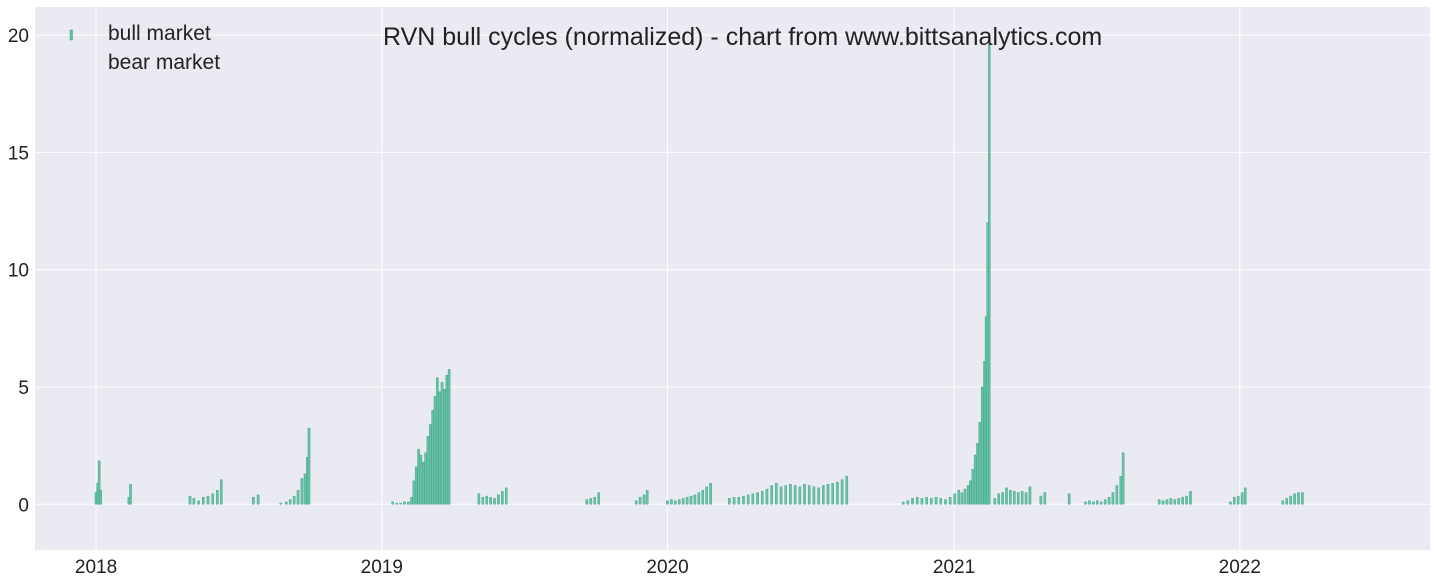 This screenshot has height=588, width=1436. What do you see at coordinates (71, 35) in the screenshot?
I see `legend-bull-market-swatch` at bounding box center [71, 35].